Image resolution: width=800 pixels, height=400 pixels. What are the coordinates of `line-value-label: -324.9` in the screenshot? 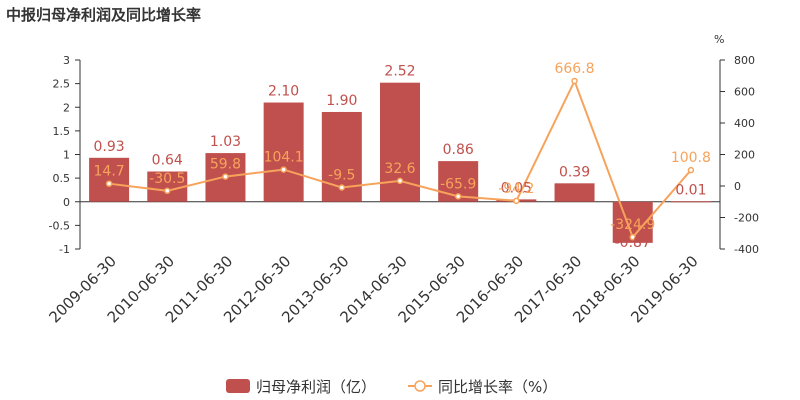 It's located at (632, 225).